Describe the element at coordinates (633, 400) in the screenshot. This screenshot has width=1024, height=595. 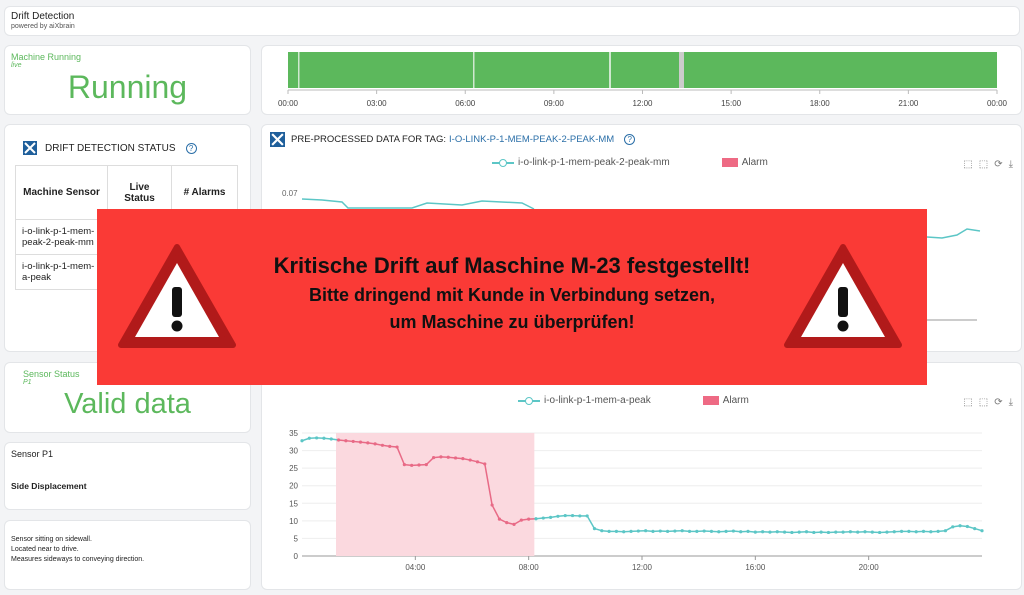
I see `chart-legend: i-o-link-p-1-mem-a-peak Alarm` at that location.